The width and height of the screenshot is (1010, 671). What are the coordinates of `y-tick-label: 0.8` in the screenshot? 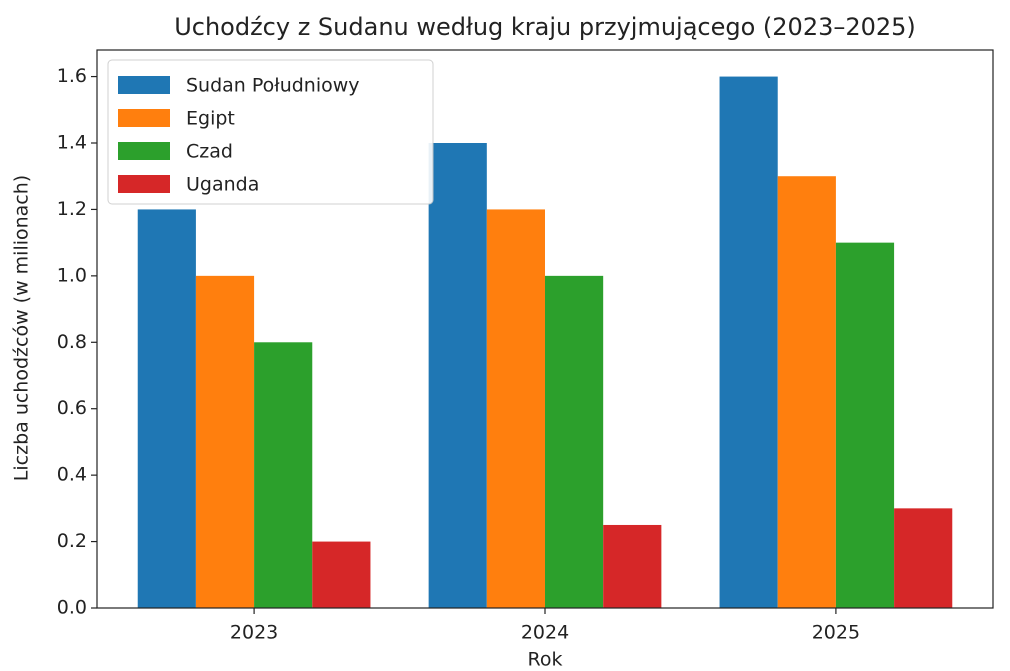 It's located at (72, 342).